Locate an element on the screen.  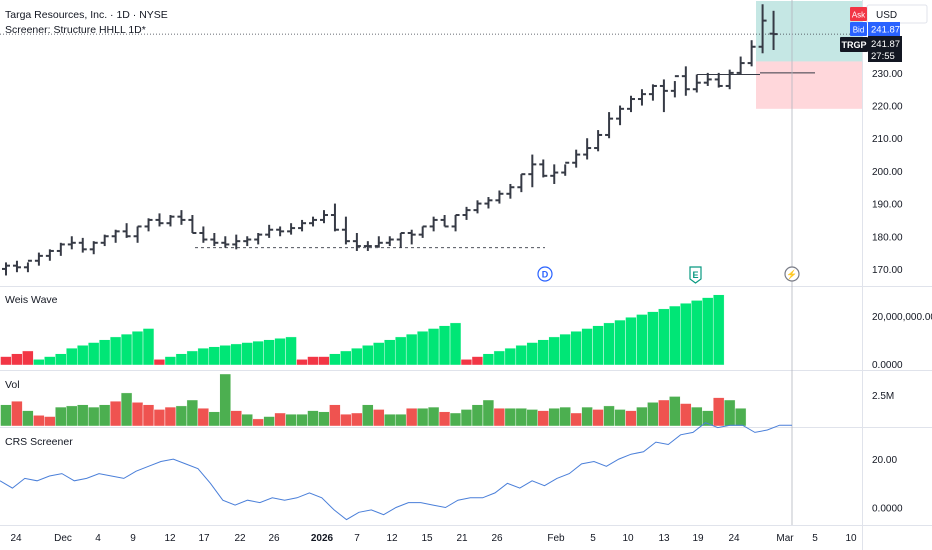
time-axis-label: 7 is located at coordinates (357, 538).